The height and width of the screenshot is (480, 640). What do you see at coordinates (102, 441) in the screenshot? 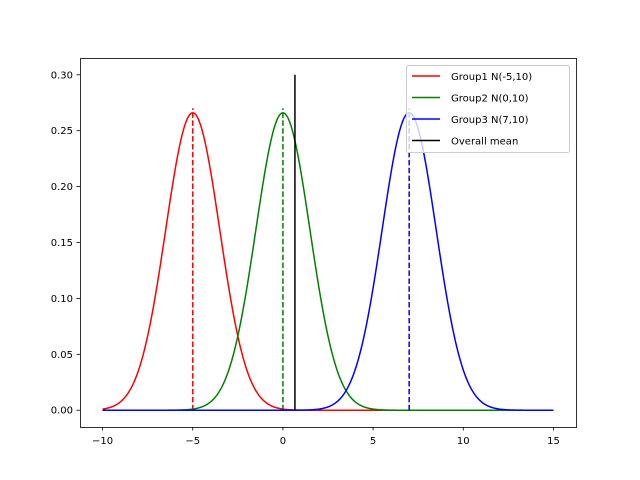
I see `x-tick-label: −10` at bounding box center [102, 441].